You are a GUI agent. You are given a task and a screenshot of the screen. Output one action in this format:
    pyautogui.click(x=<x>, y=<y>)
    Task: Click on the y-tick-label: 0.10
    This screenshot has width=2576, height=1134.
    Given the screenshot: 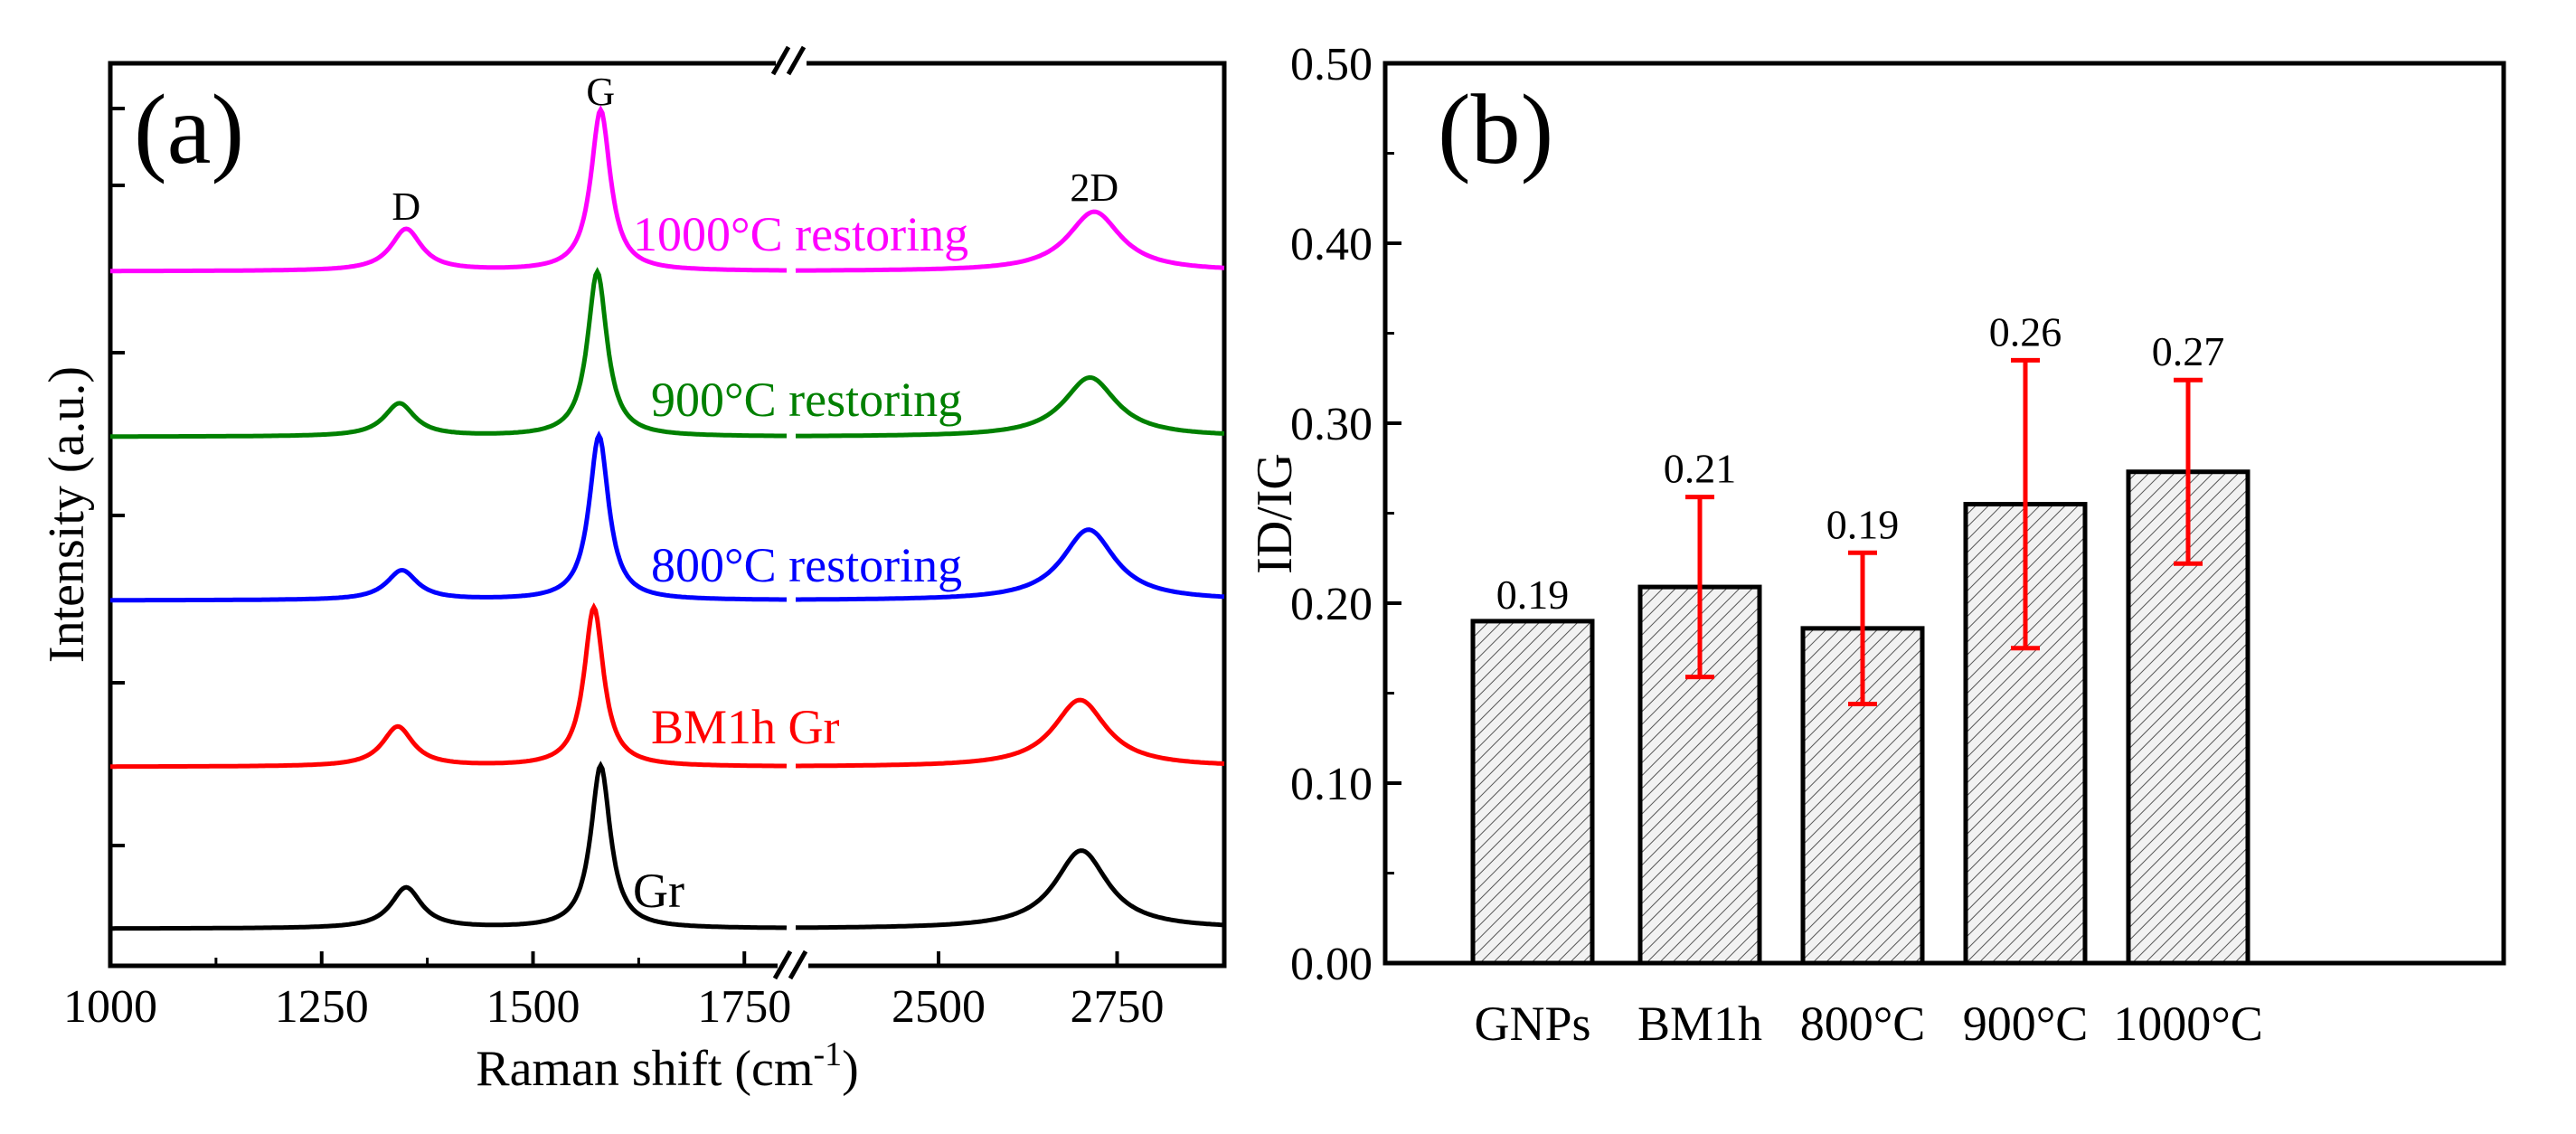 What is the action you would take?
    pyautogui.click(x=1331, y=784)
    